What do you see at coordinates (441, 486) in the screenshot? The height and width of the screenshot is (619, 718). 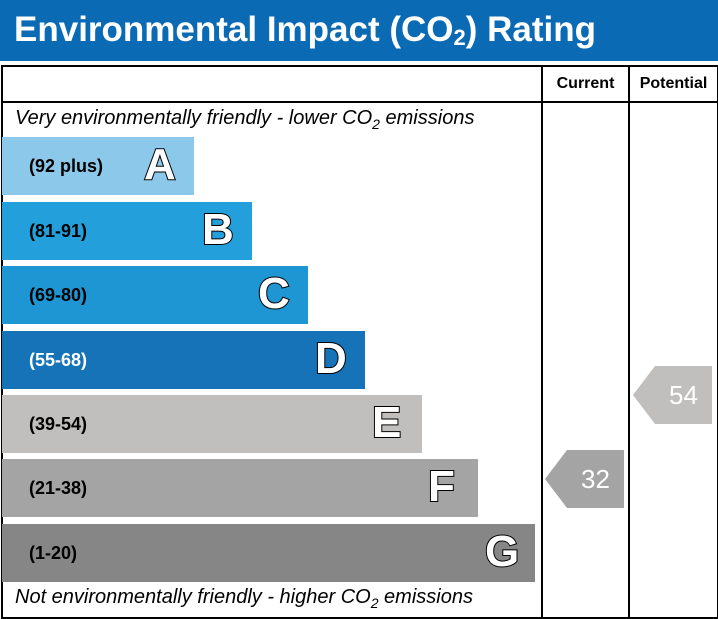 I see `band-letter: F` at bounding box center [441, 486].